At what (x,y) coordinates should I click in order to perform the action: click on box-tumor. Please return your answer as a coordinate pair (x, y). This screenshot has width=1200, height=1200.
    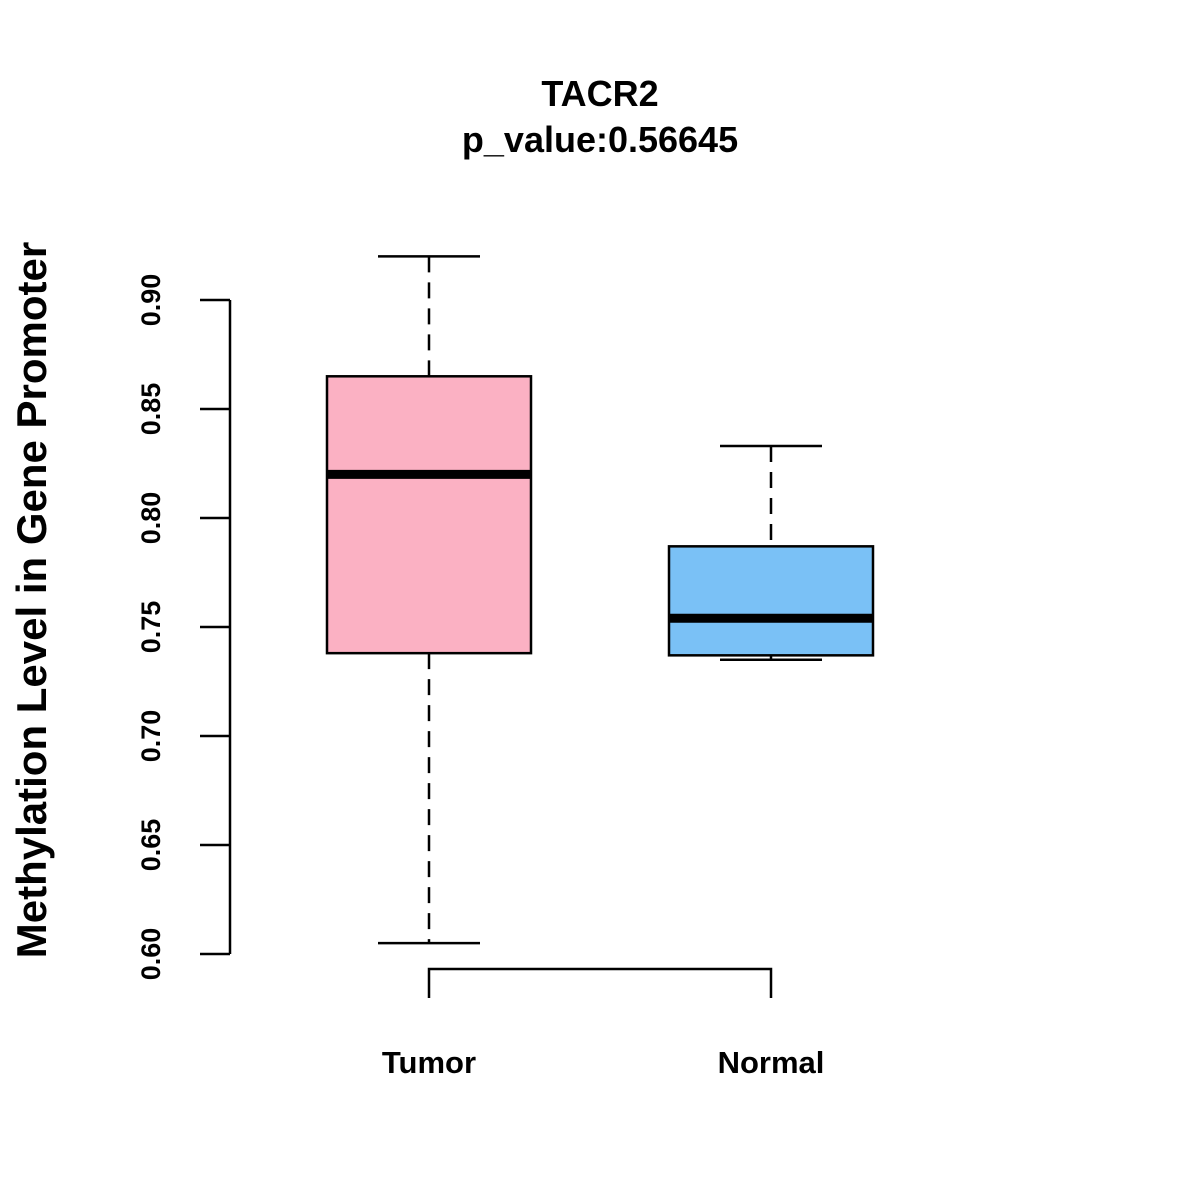
    Looking at the image, I should click on (429, 600).